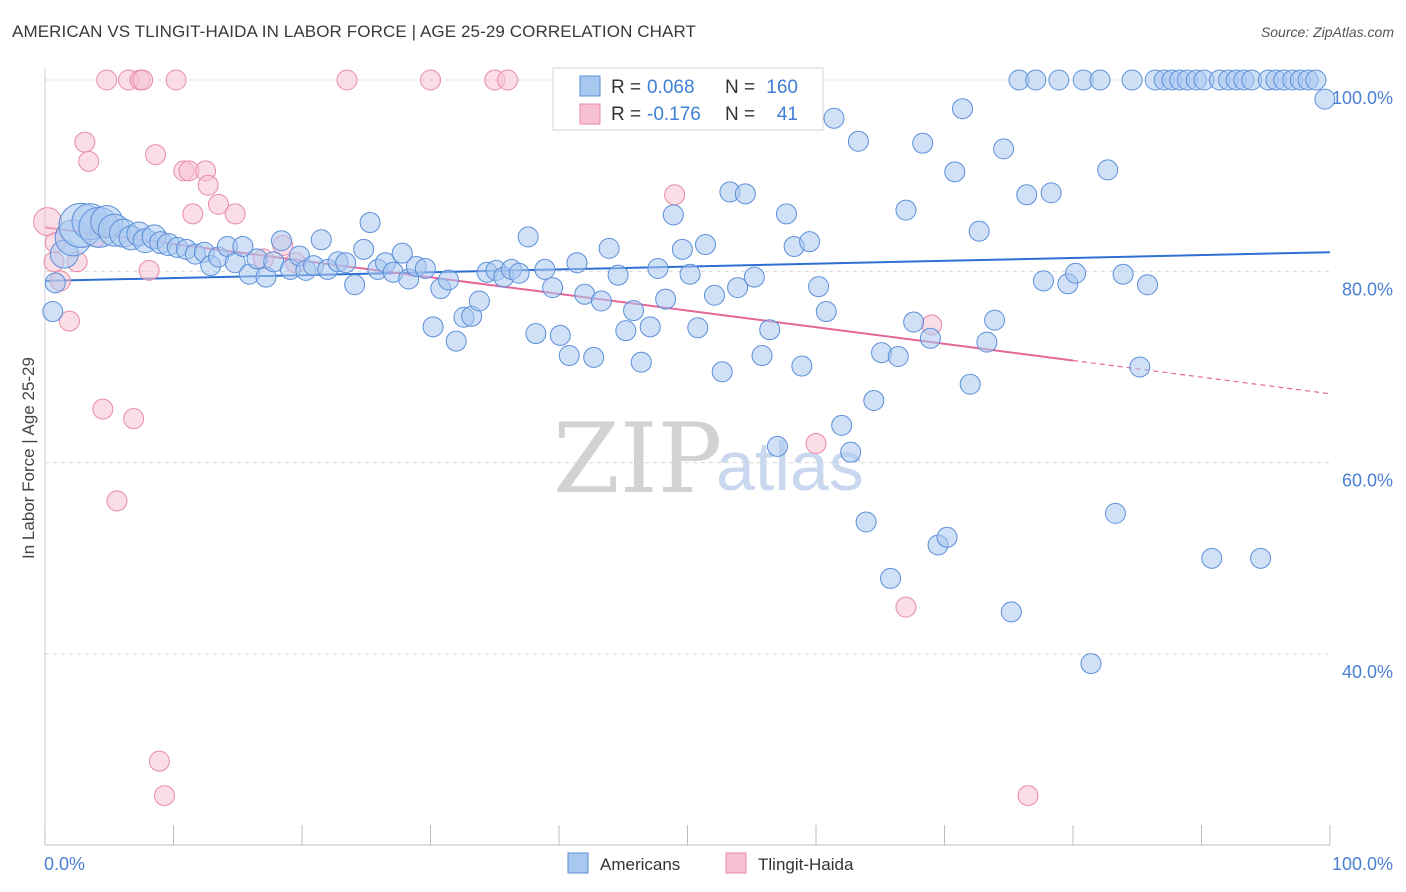  What do you see at coordinates (626, 87) in the screenshot?
I see `stats-r-label-americans: R =` at bounding box center [626, 87].